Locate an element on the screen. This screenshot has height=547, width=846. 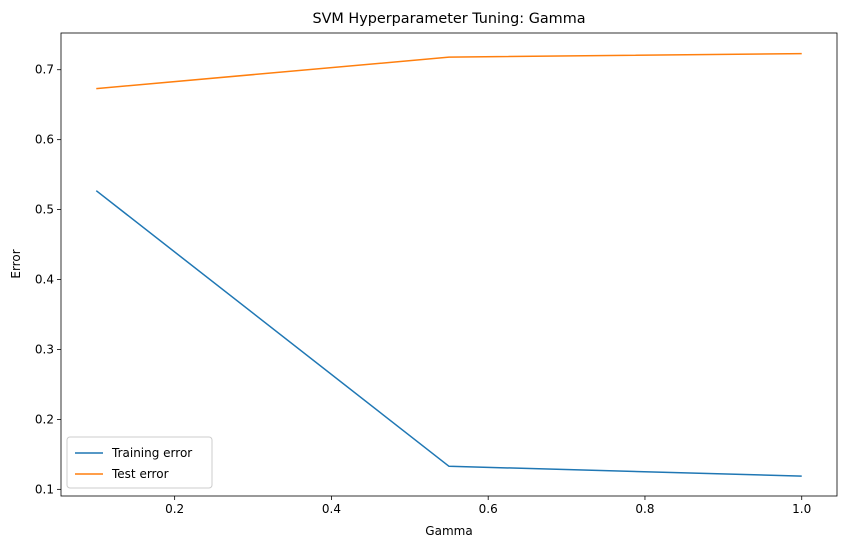
y-tick-label: 0.6 is located at coordinates (44, 140).